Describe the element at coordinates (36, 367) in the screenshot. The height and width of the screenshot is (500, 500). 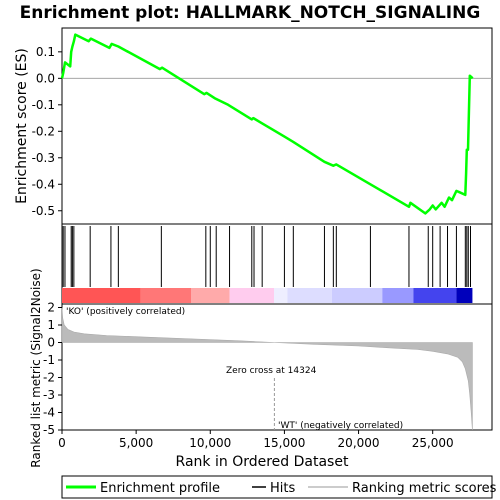
I see `metric-axis-label: Ranked list metric (Signal2Noise)` at that location.